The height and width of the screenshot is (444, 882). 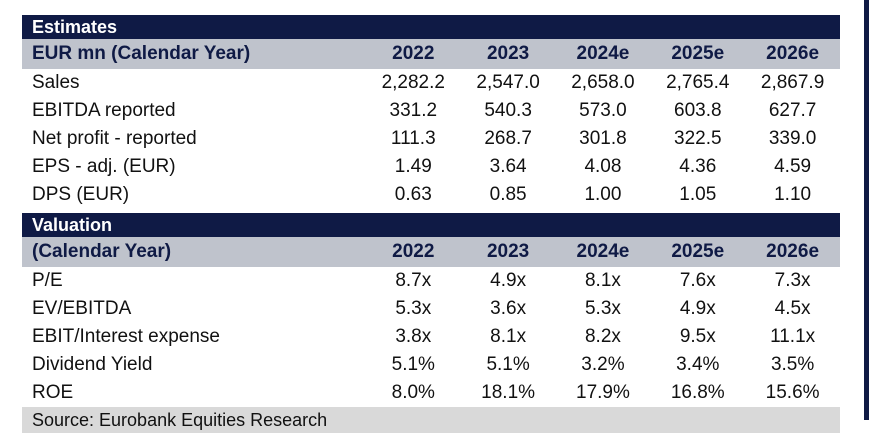 What do you see at coordinates (602, 336) in the screenshot?
I see `cell: 8.2x` at bounding box center [602, 336].